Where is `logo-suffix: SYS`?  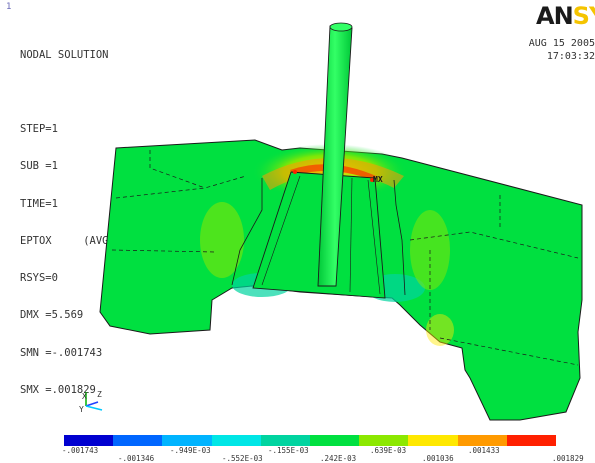
logo-suffix: SYS is located at coordinates (583, 16).